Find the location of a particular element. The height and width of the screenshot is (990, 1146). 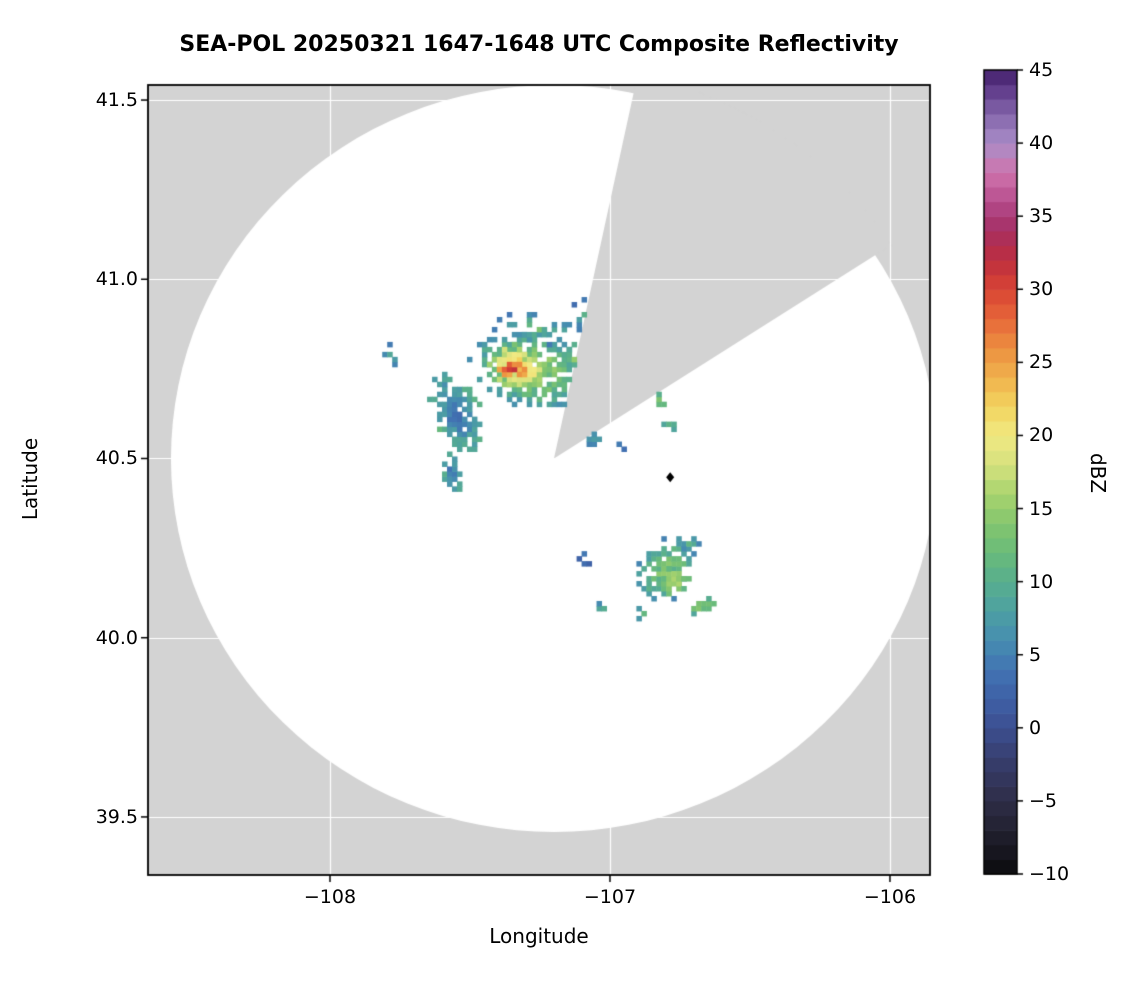

colorbar-tick-label: 25 is located at coordinates (1041, 362).